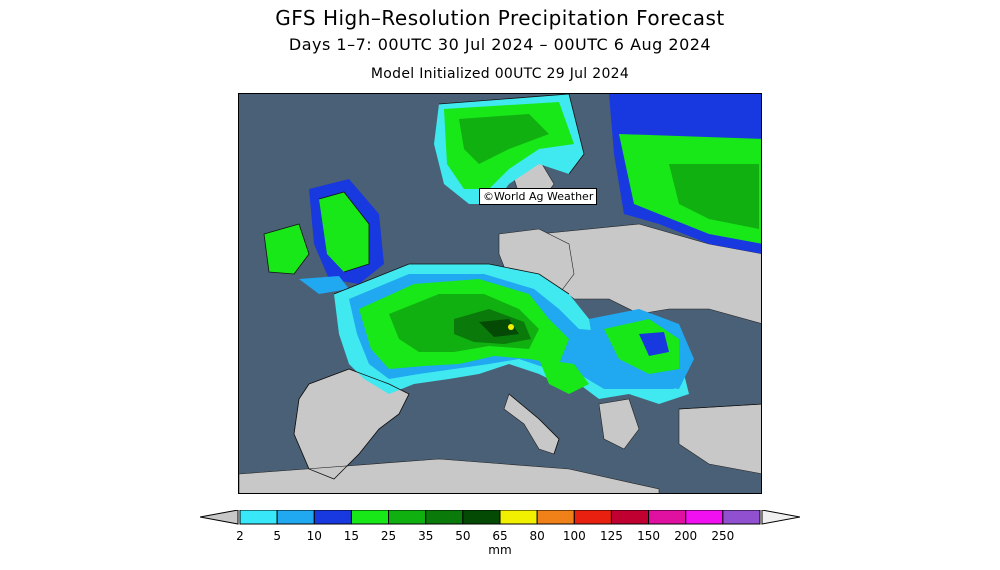 This screenshot has height=570, width=1000. What do you see at coordinates (686, 536) in the screenshot?
I see `legend-tick-label: 200` at bounding box center [686, 536].